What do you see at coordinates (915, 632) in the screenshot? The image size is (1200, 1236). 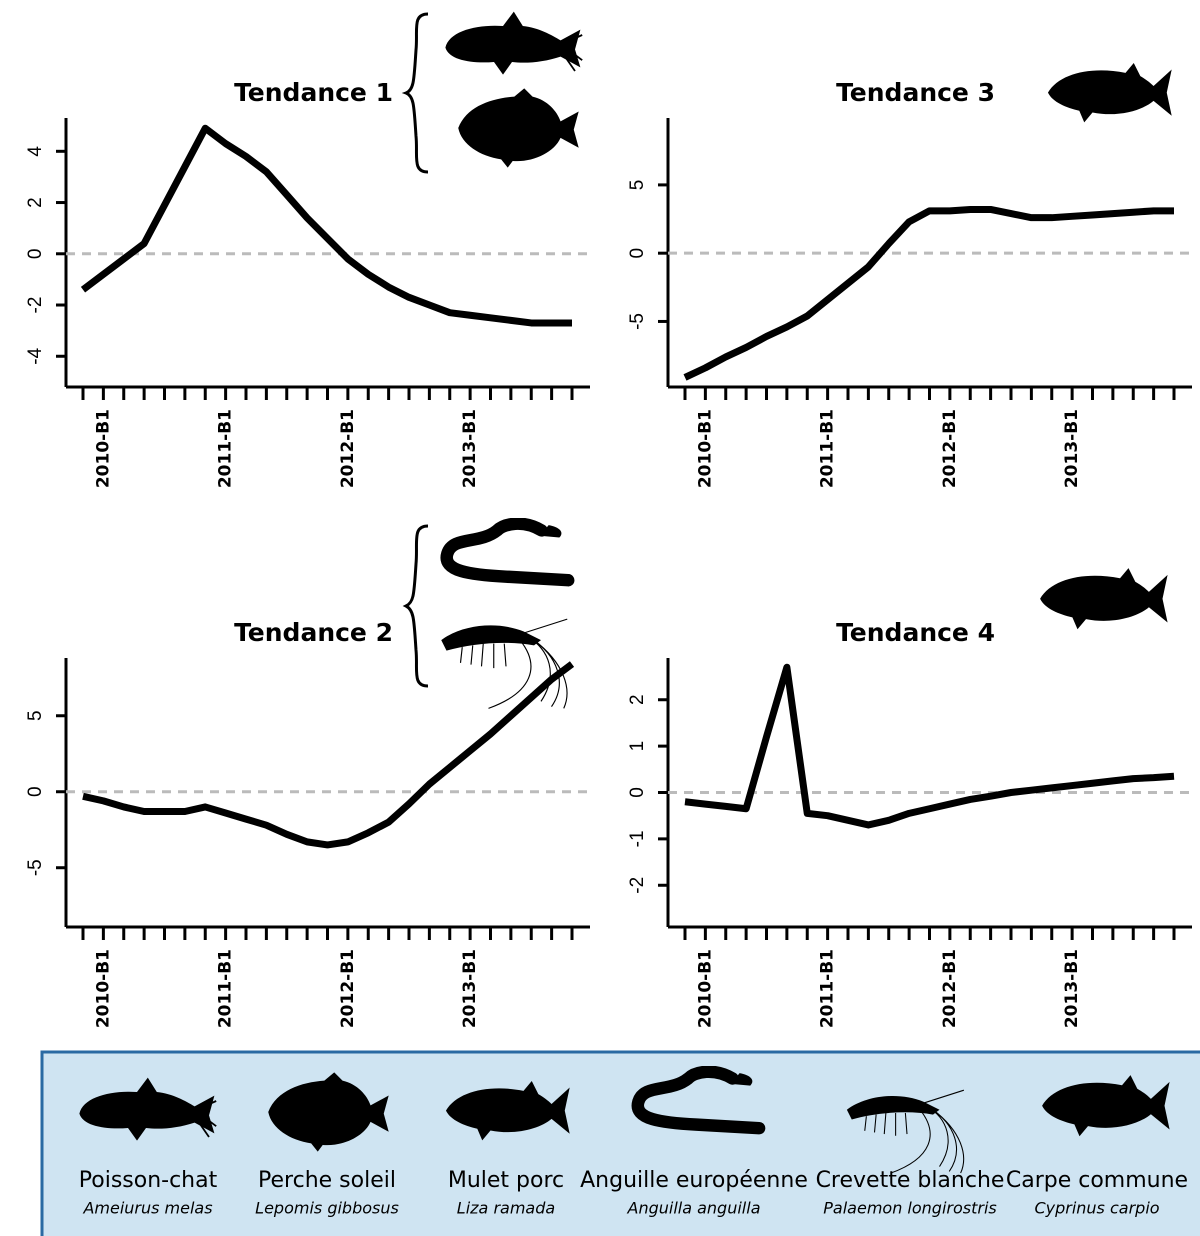 I see `chart-title: Tendance 4` at bounding box center [915, 632].